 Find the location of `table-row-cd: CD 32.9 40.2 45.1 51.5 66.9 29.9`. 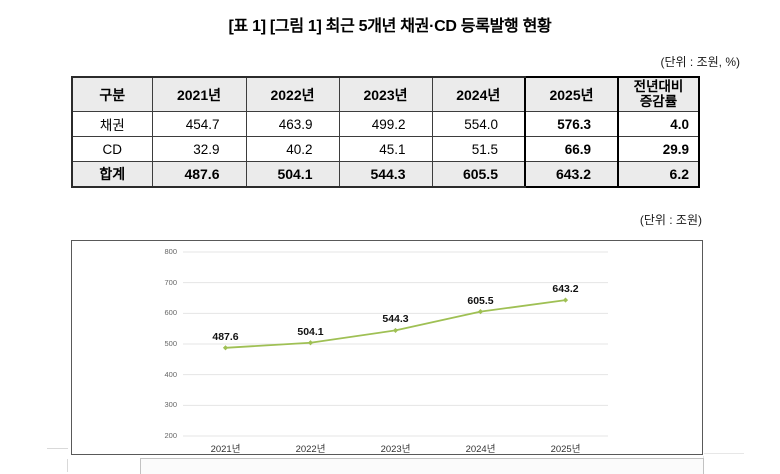

table-row-cd: CD 32.9 40.2 45.1 51.5 66.9 29.9 is located at coordinates (385, 149).